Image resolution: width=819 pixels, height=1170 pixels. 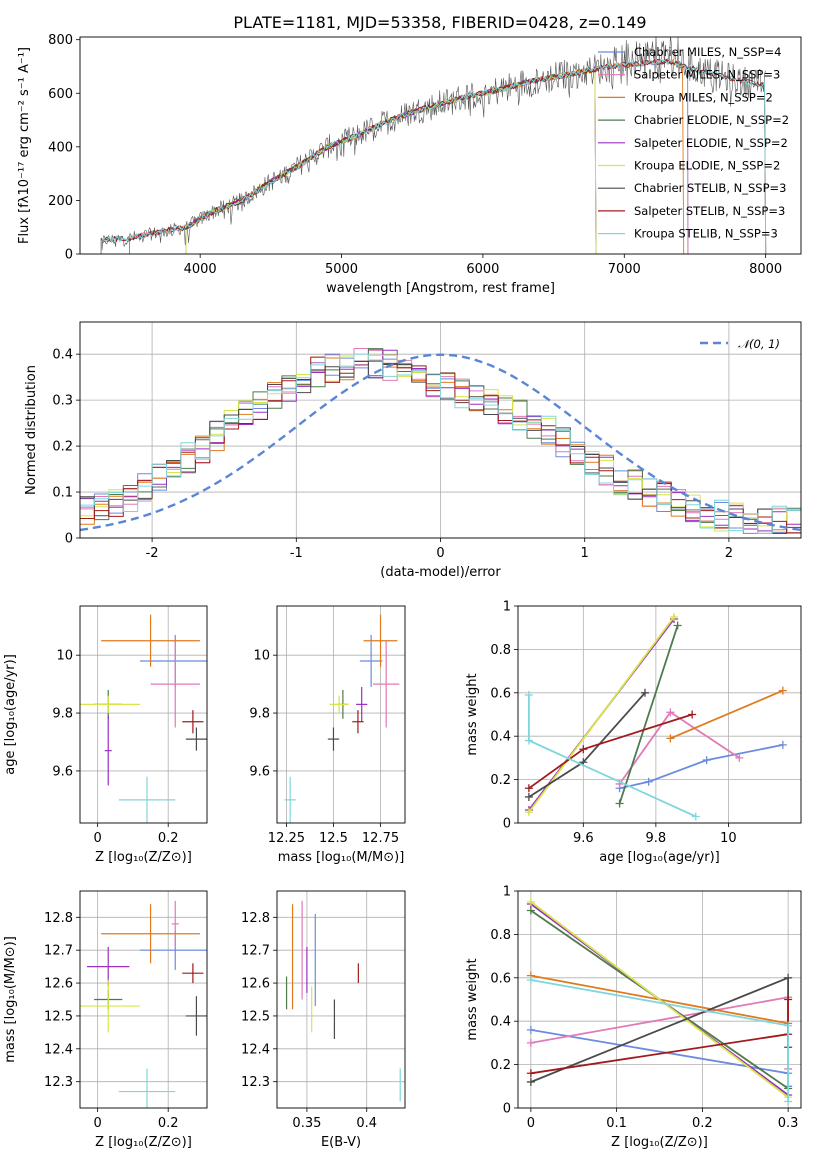 I want to click on x-axis-label: mass [log₁₀(M/M⊙)], so click(x=341, y=857).